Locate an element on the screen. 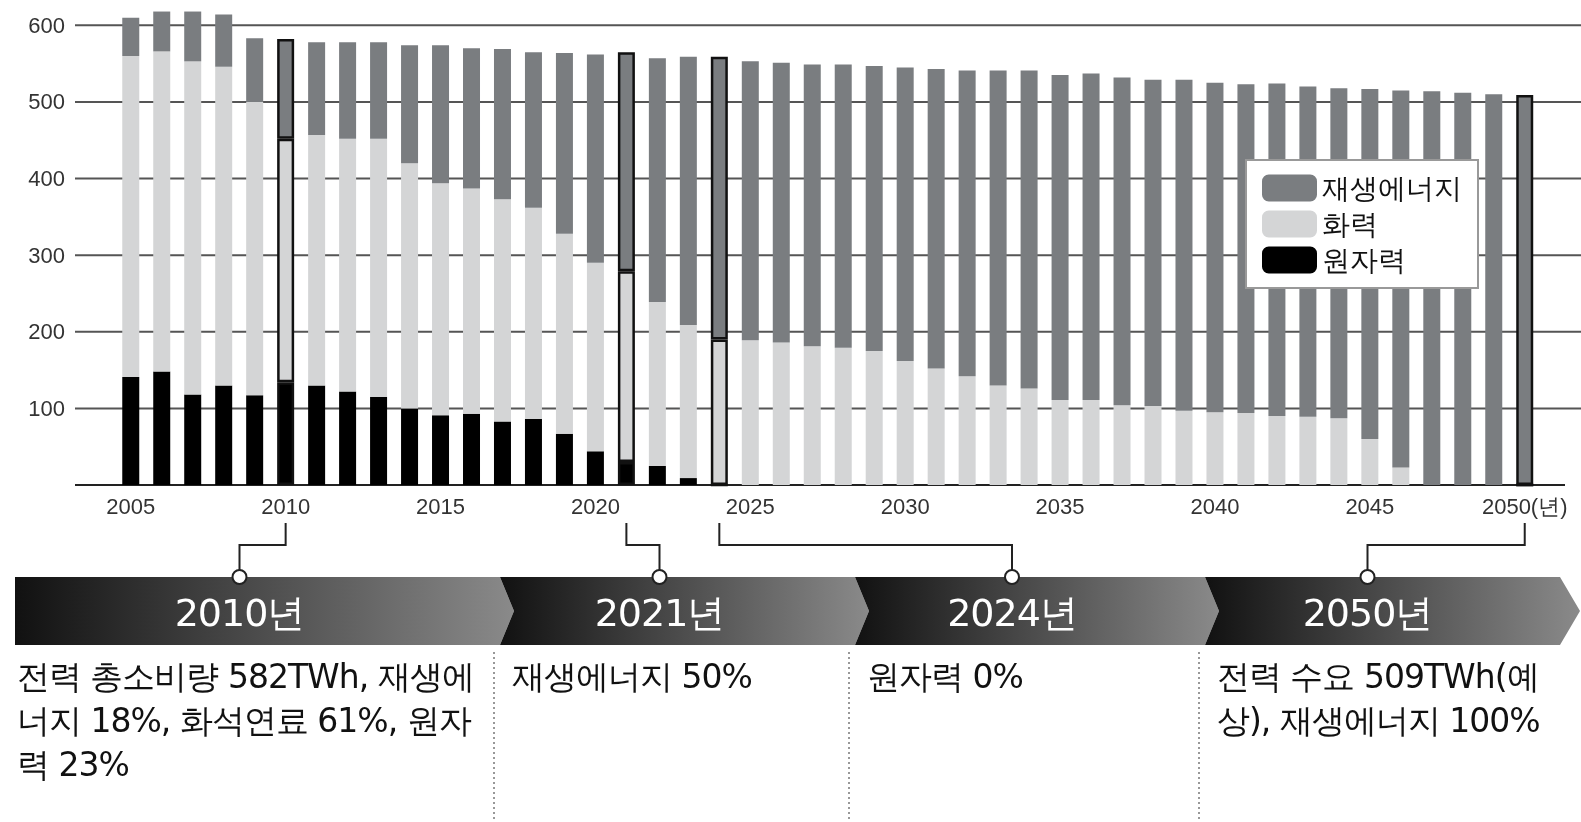 Image resolution: width=1581 pixels, height=822 pixels. y-tick-label: 400 is located at coordinates (46, 179).